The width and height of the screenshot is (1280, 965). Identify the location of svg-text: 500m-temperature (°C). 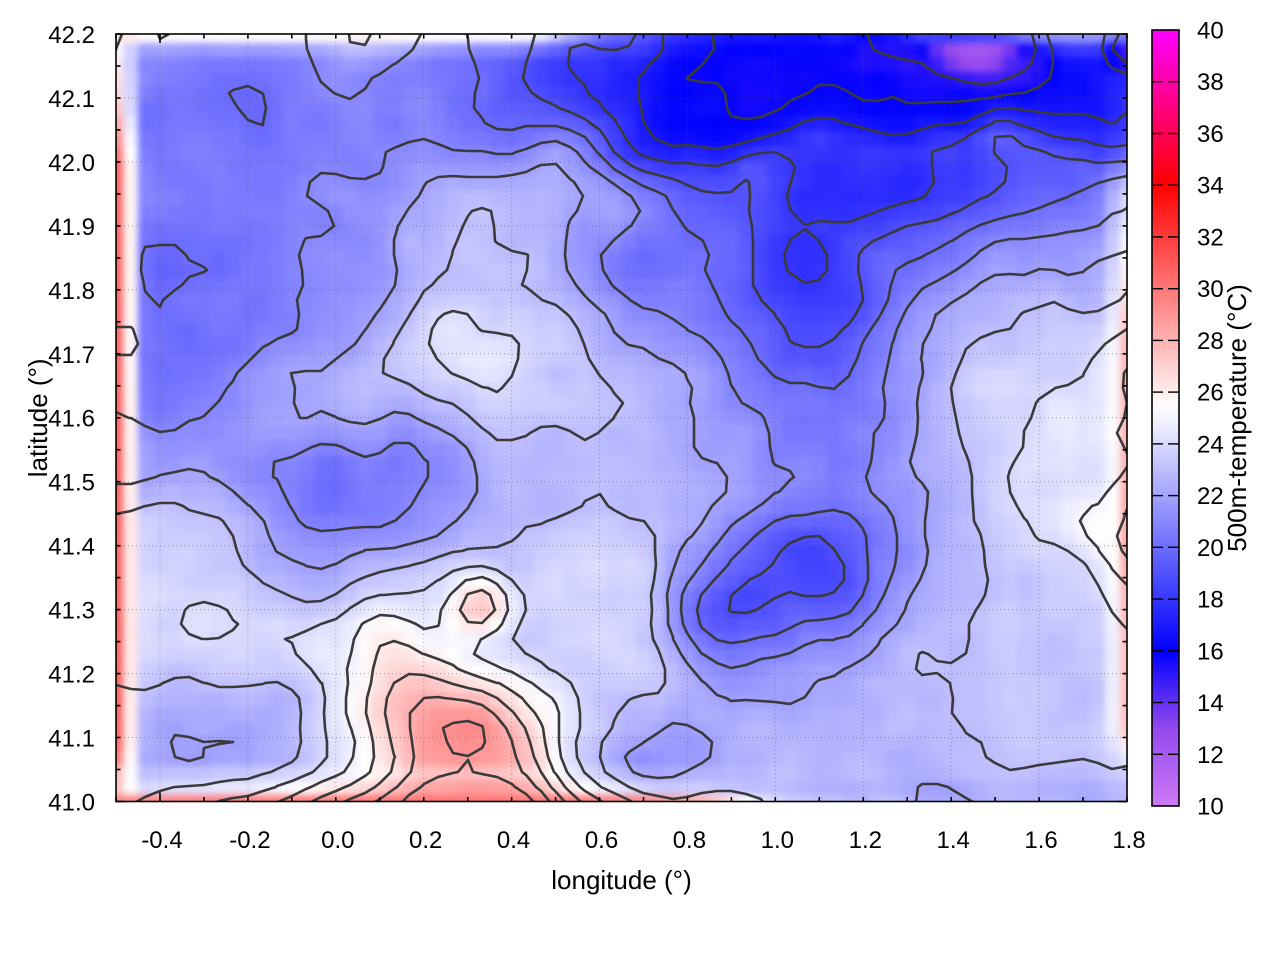
(1237, 418).